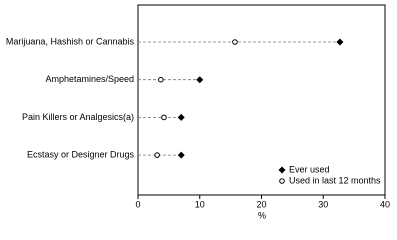 The image size is (397, 240). Describe the element at coordinates (323, 204) in the screenshot. I see `x-tick-label: 30` at that location.